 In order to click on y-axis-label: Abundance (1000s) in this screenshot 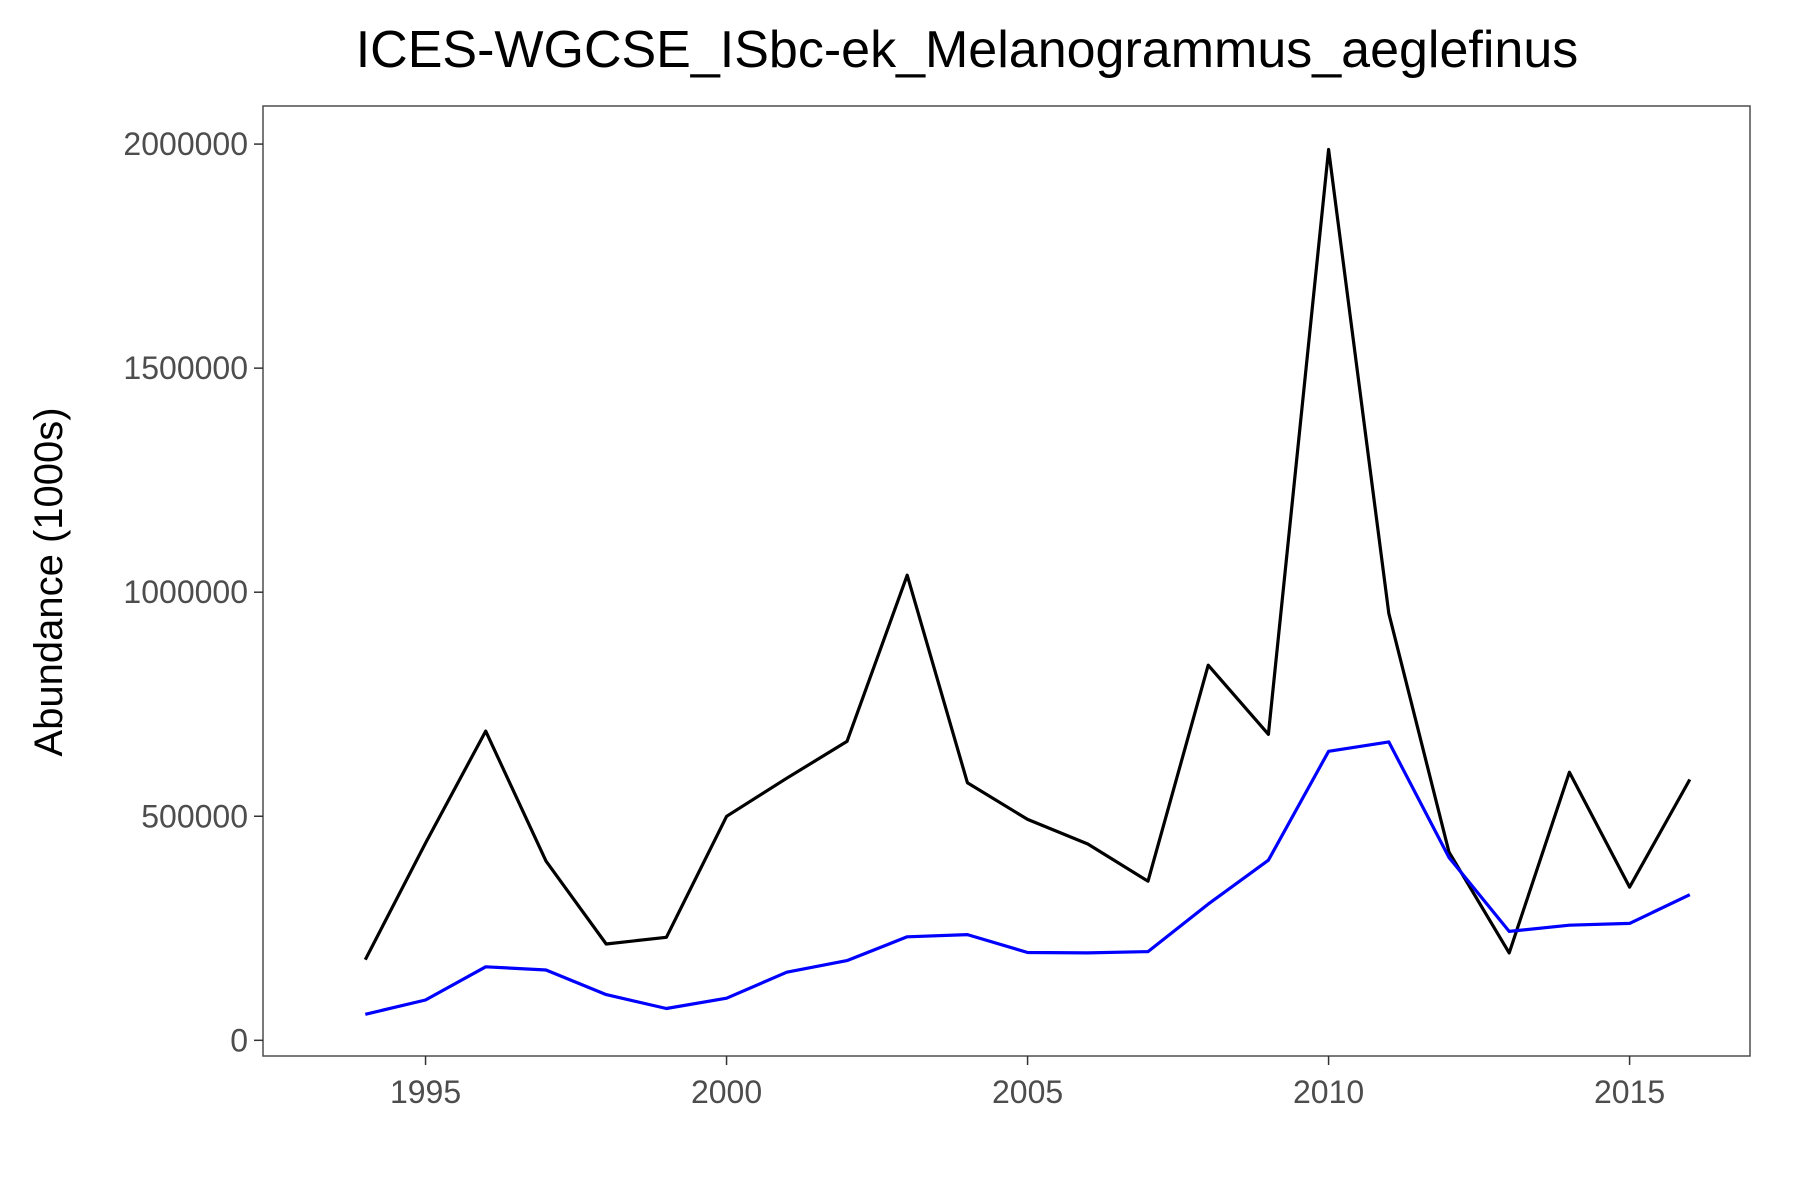, I will do `click(49, 581)`.